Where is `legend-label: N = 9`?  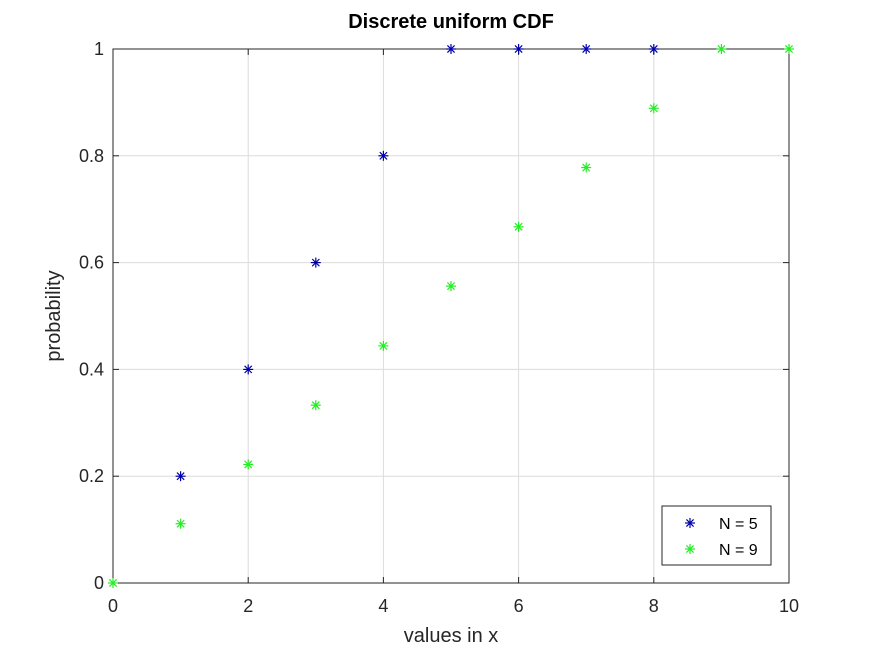 legend-label: N = 9 is located at coordinates (738, 550).